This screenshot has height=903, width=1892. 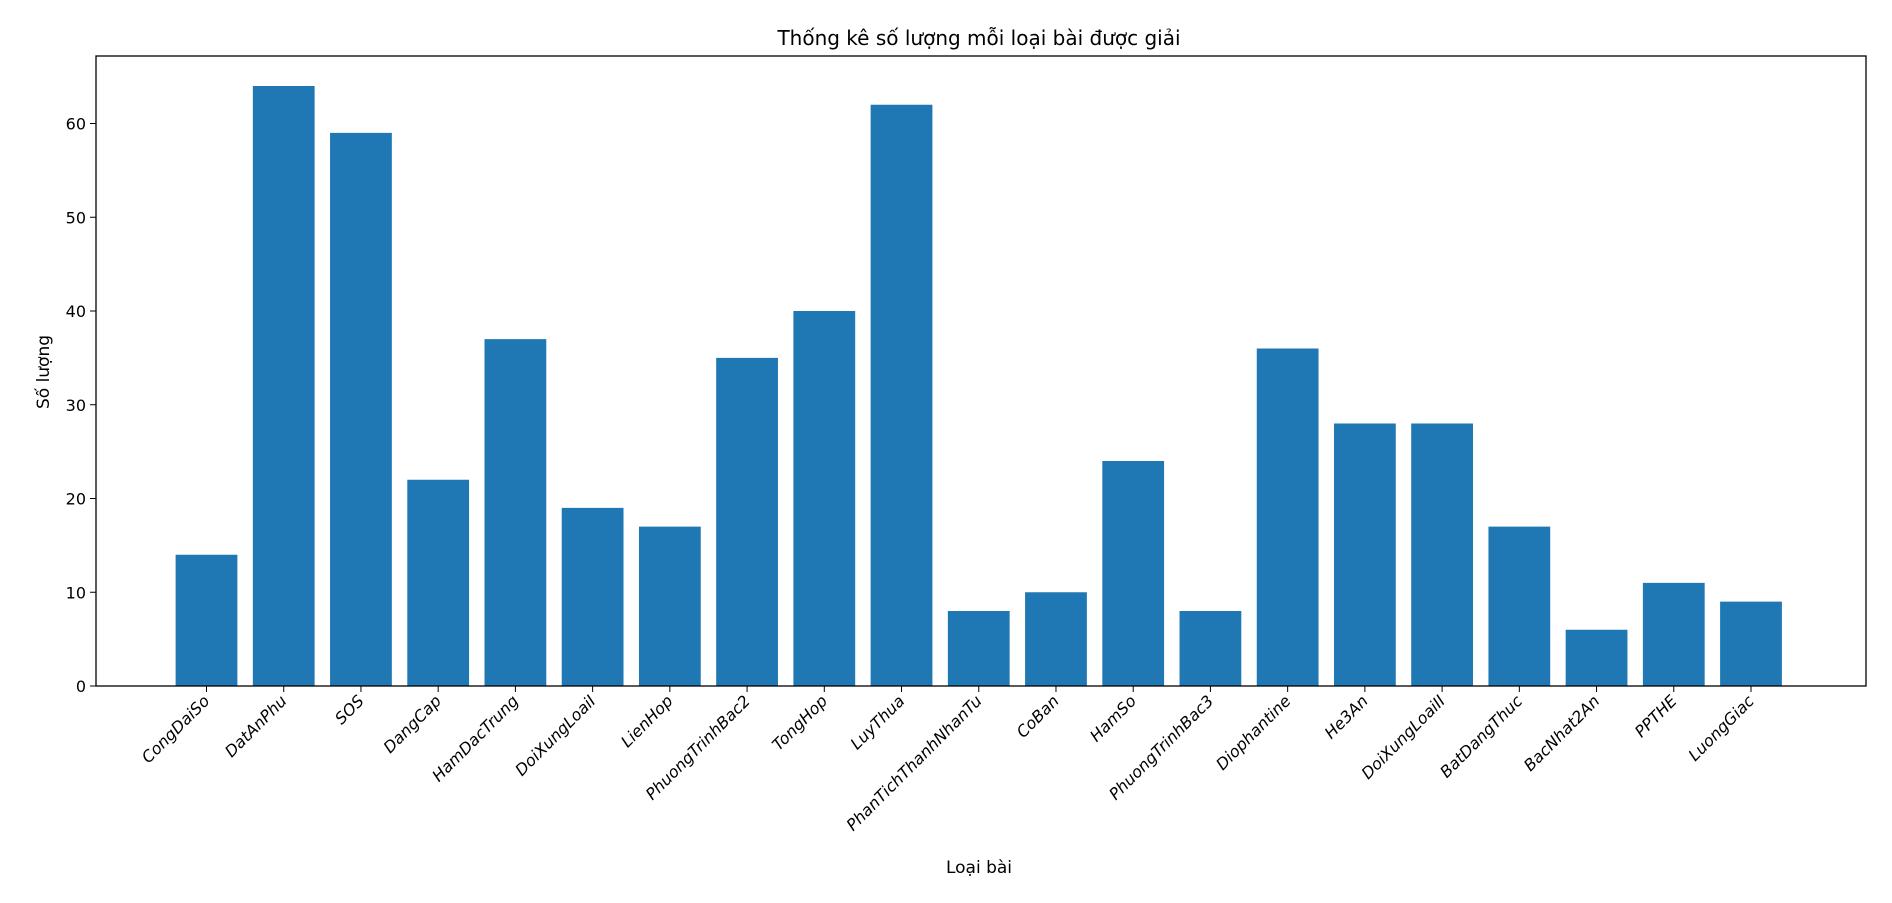 What do you see at coordinates (1253, 732) in the screenshot?
I see `x-tick-label: Diophantine` at bounding box center [1253, 732].